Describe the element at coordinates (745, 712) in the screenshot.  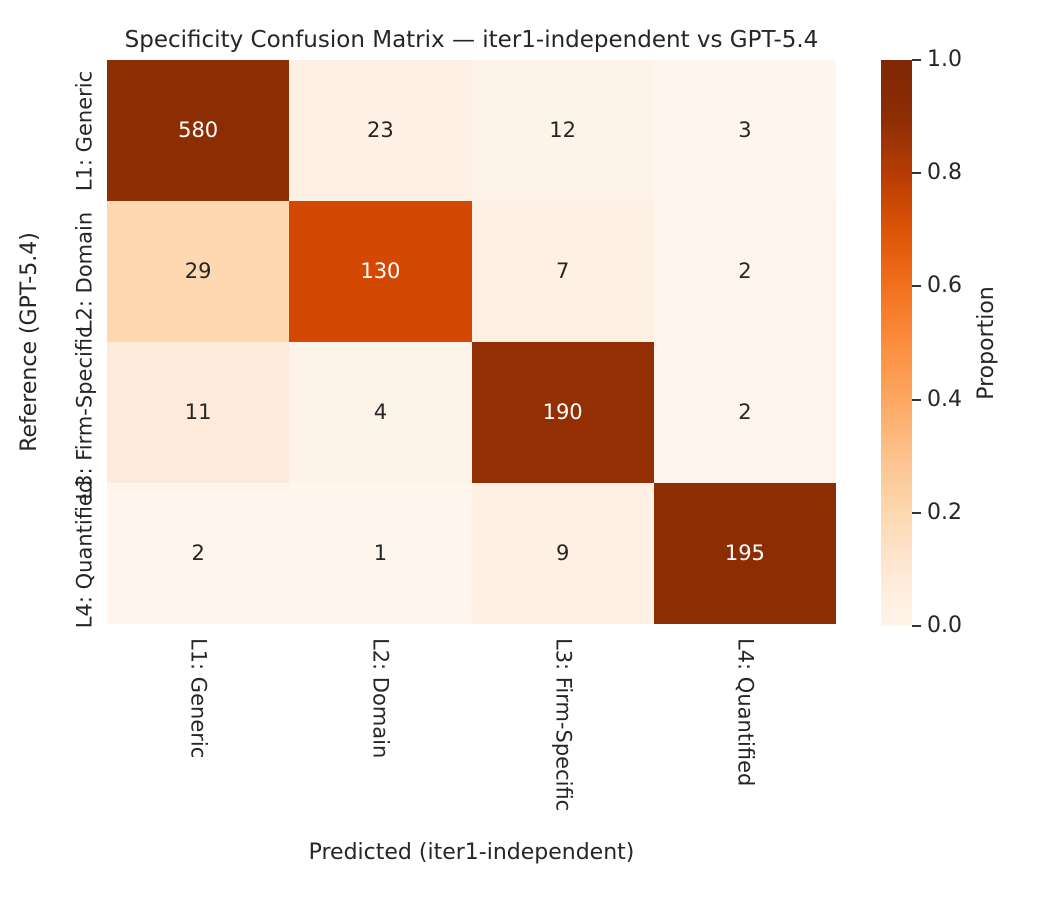
I see `x-axis-tick-label: L4: Quantified` at that location.